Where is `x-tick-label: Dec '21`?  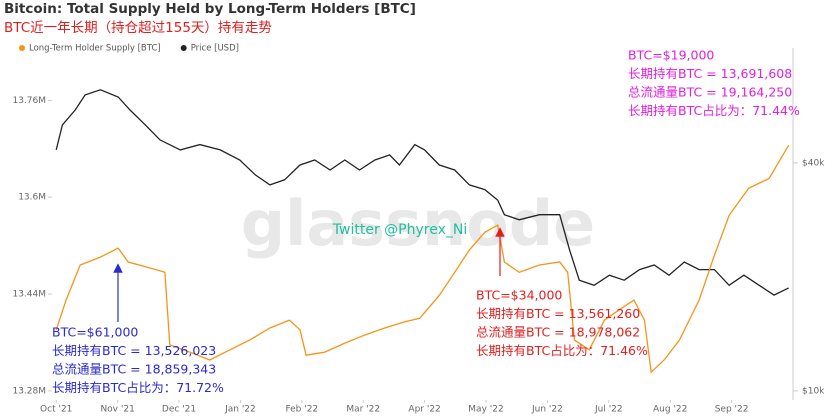 x-tick-label: Dec '21 is located at coordinates (179, 410).